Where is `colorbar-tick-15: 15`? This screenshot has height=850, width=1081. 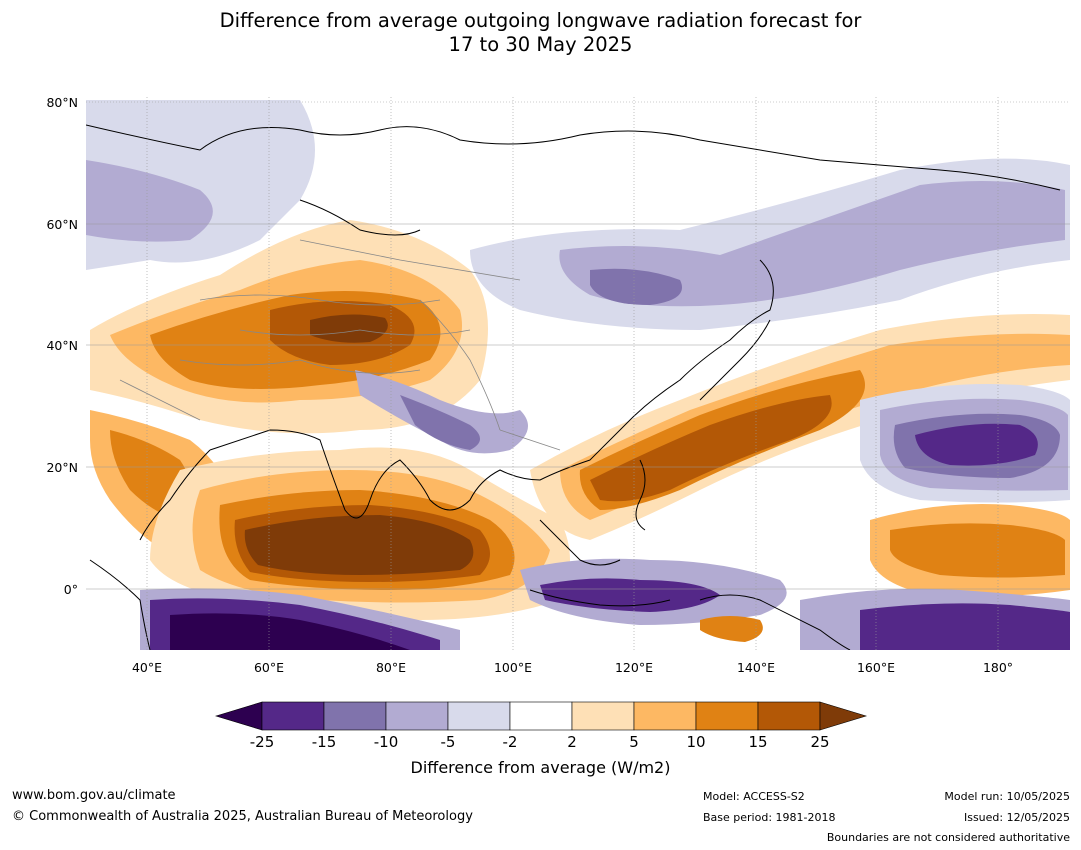
colorbar-tick-15: 15 is located at coordinates (758, 742).